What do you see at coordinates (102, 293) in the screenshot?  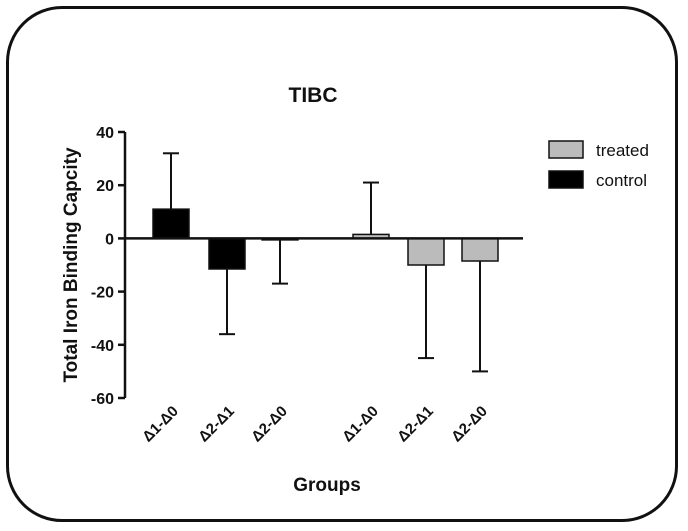 I see `y-tick-label: -20` at bounding box center [102, 293].